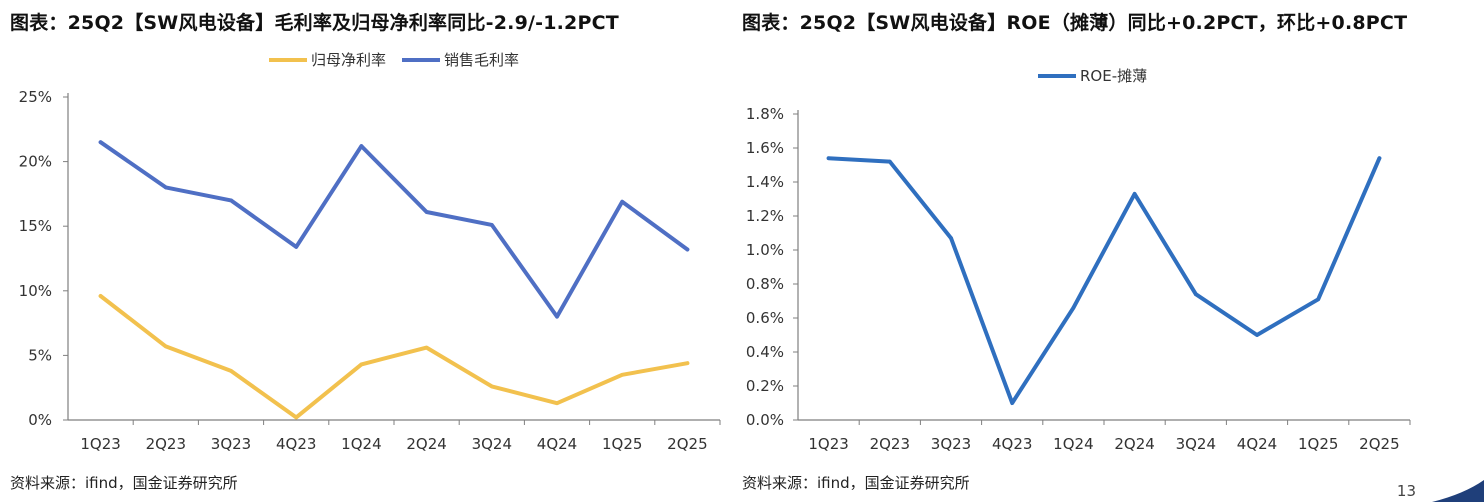  I want to click on right-x-tick-label: 1Q23, so click(828, 444).